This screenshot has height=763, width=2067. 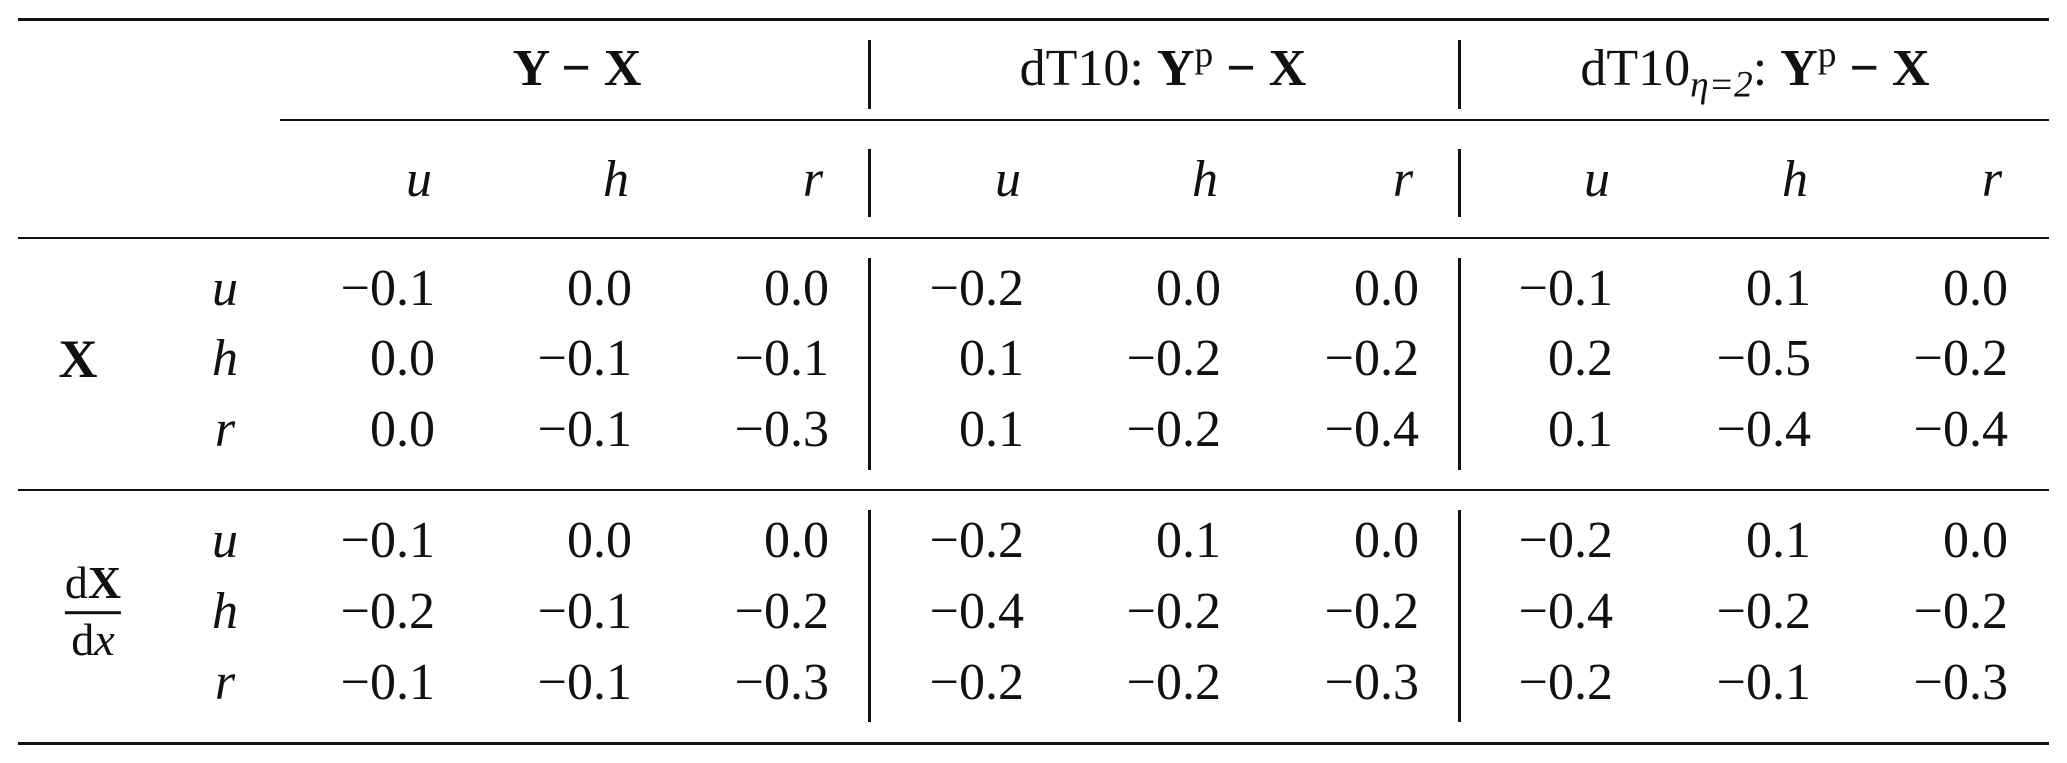 I want to click on group-rule, so click(x=1164, y=120).